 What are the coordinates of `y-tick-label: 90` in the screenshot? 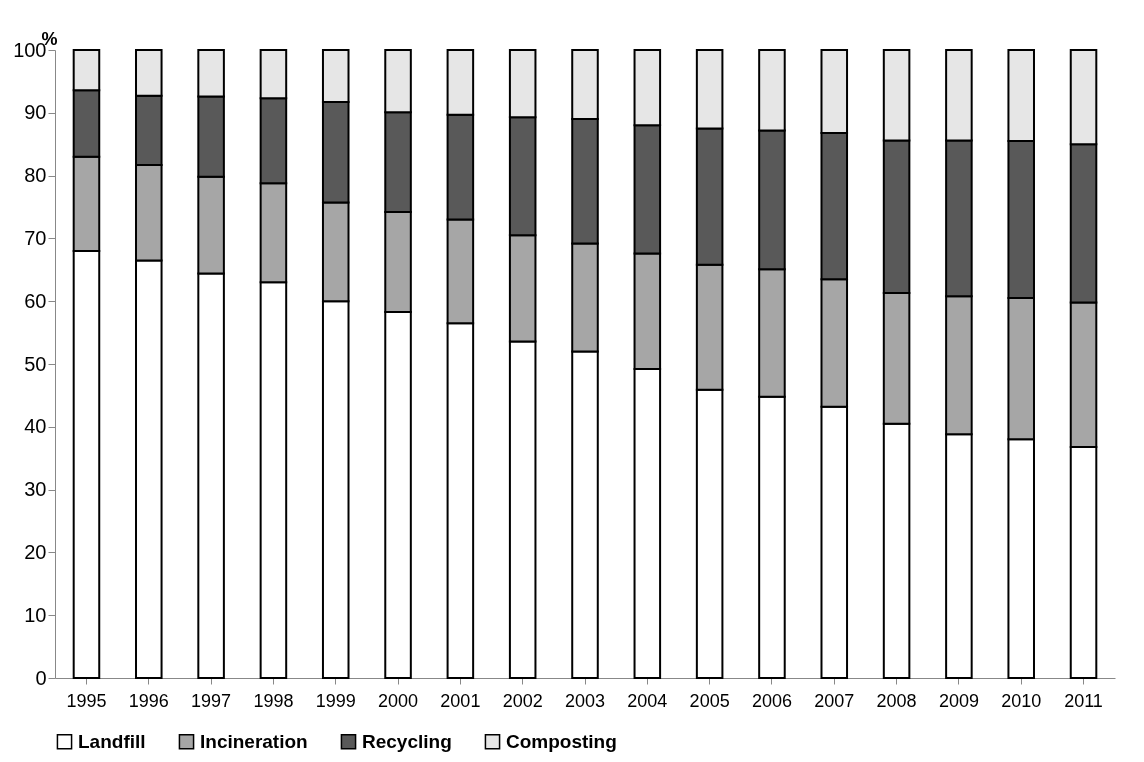 It's located at (35, 112).